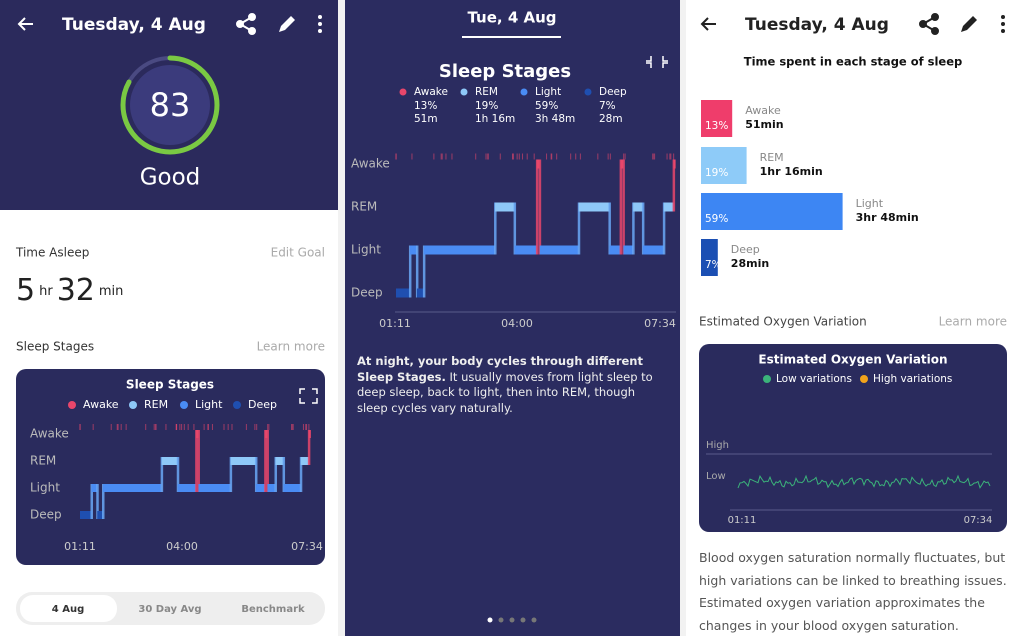 The image size is (1024, 637). What do you see at coordinates (657, 62) in the screenshot?
I see `collapse-button` at bounding box center [657, 62].